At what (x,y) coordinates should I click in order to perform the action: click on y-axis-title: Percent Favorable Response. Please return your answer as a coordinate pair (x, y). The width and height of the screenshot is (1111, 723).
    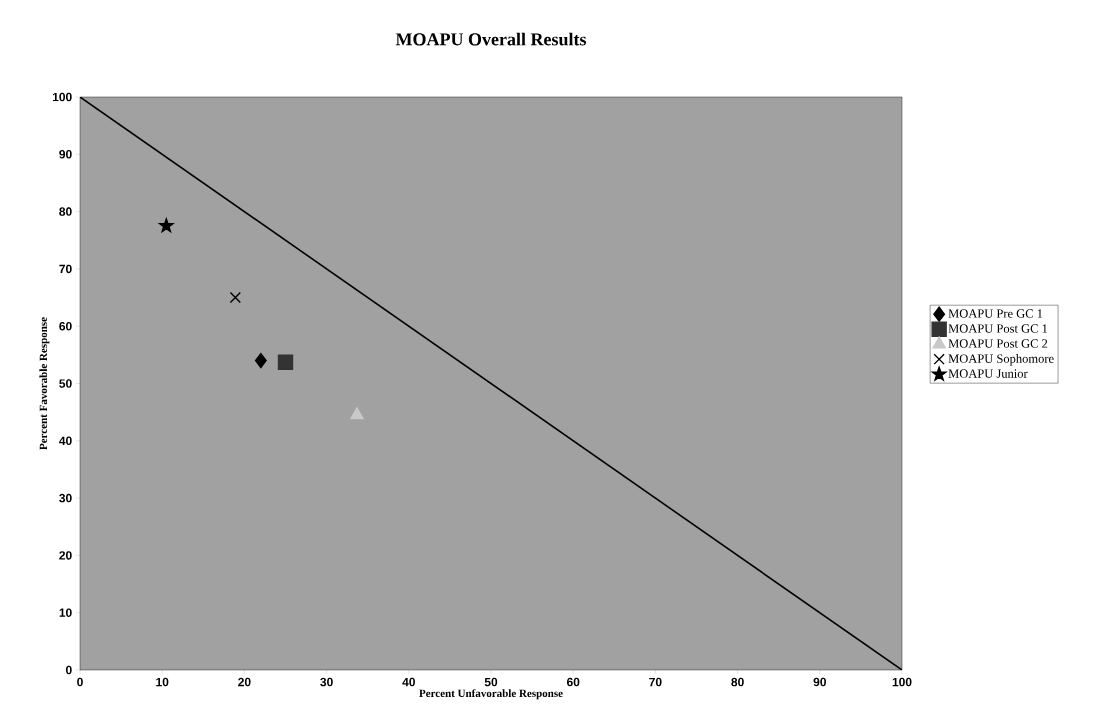
    Looking at the image, I should click on (44, 383).